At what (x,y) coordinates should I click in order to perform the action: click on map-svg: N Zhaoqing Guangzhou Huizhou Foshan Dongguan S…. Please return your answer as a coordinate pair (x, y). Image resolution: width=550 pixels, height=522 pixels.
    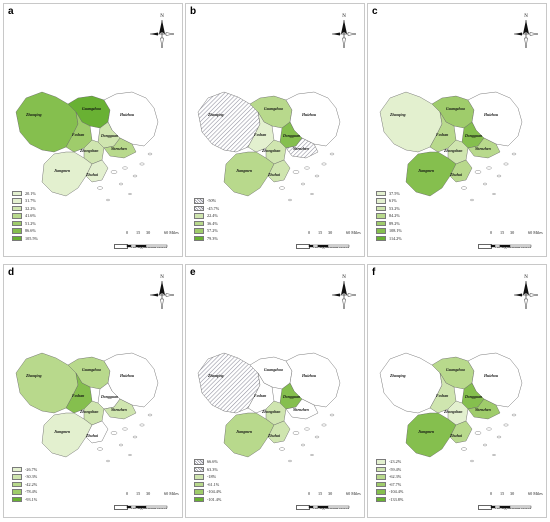
    Looking at the image, I should click on (95, 108).